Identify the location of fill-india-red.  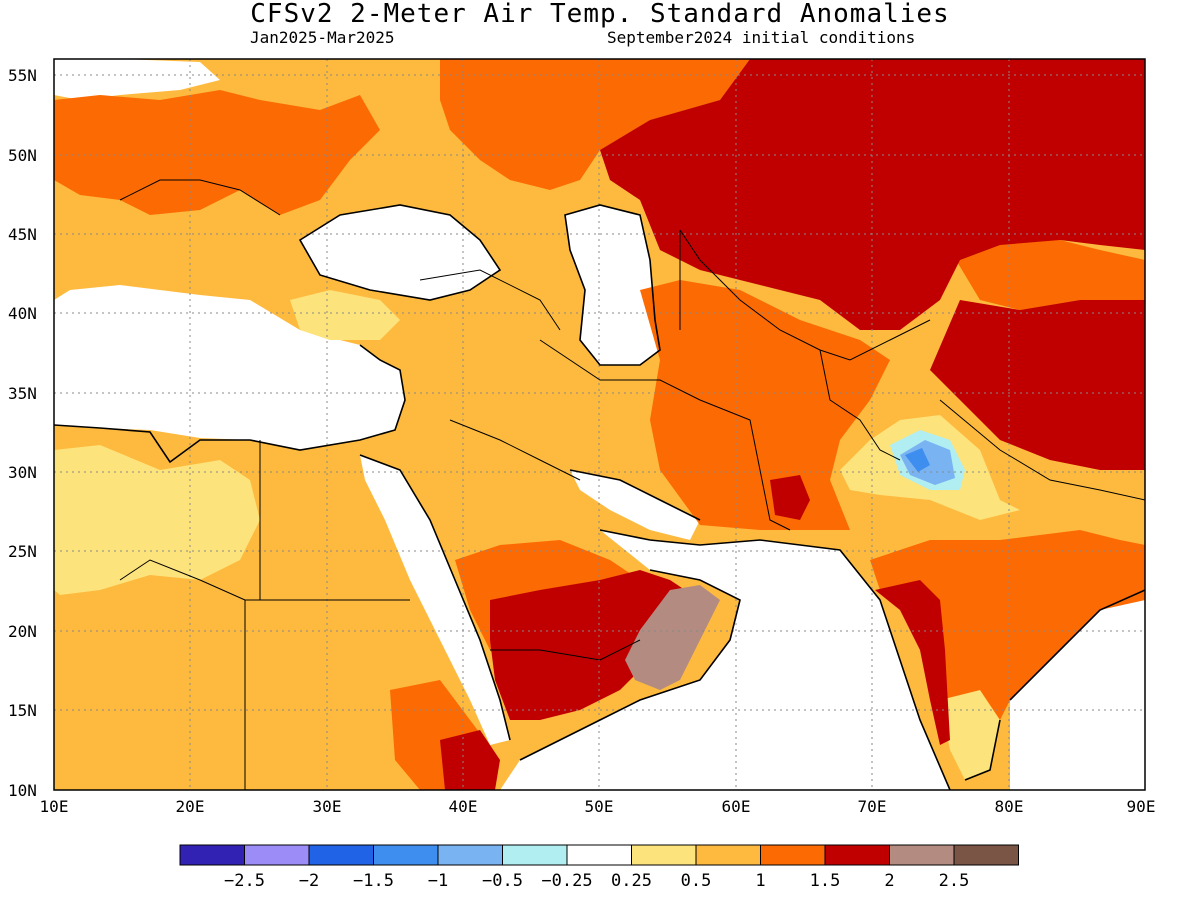
(912, 662).